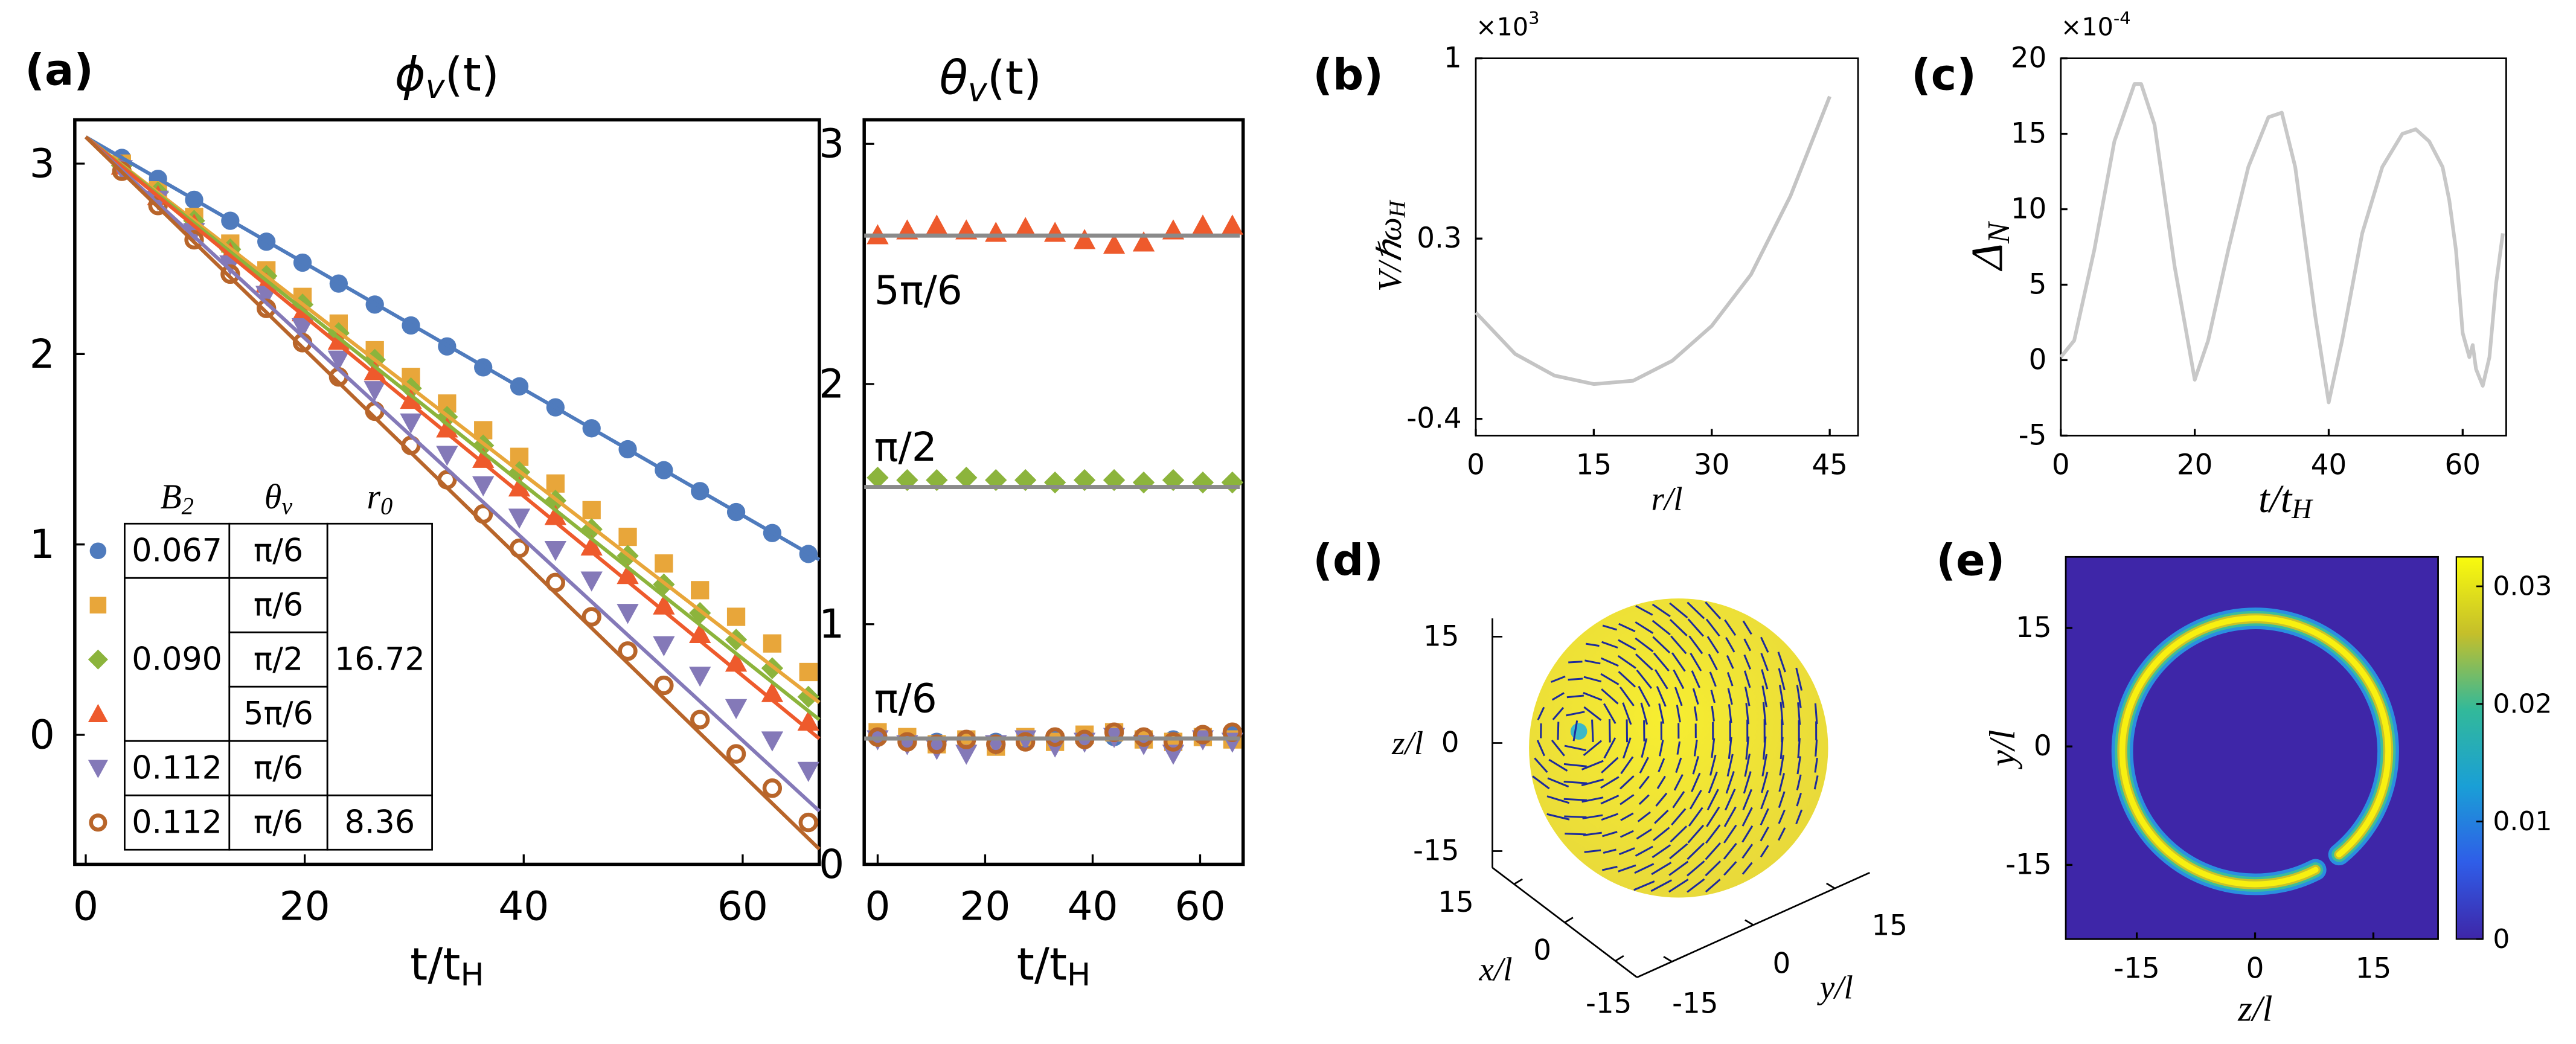 The width and height of the screenshot is (2576, 1044). I want to click on legend-marker, so click(98, 769).